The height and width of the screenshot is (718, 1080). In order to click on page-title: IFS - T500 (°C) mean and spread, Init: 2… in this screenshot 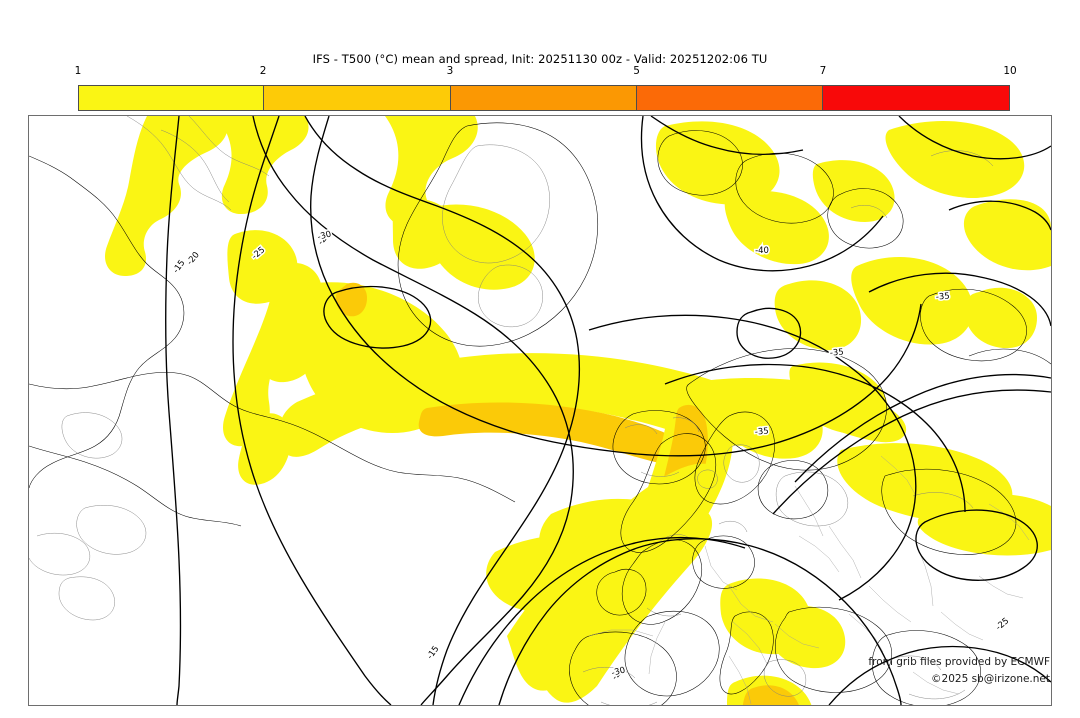, I will do `click(540, 59)`.